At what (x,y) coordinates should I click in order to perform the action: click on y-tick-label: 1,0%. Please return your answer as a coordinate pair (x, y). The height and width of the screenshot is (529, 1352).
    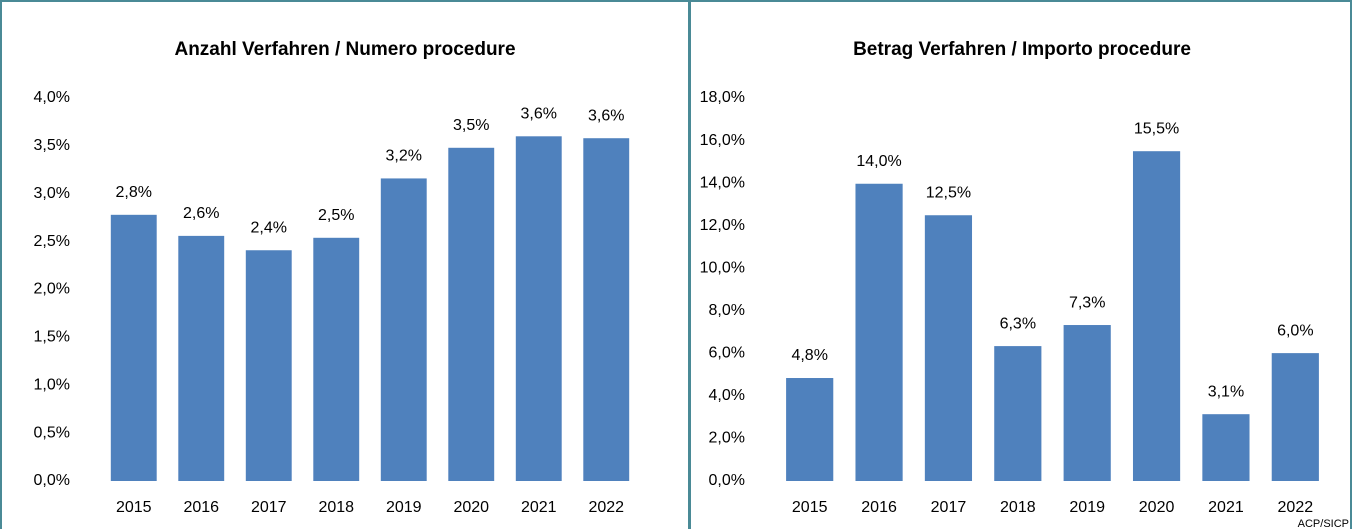
    Looking at the image, I should click on (52, 384).